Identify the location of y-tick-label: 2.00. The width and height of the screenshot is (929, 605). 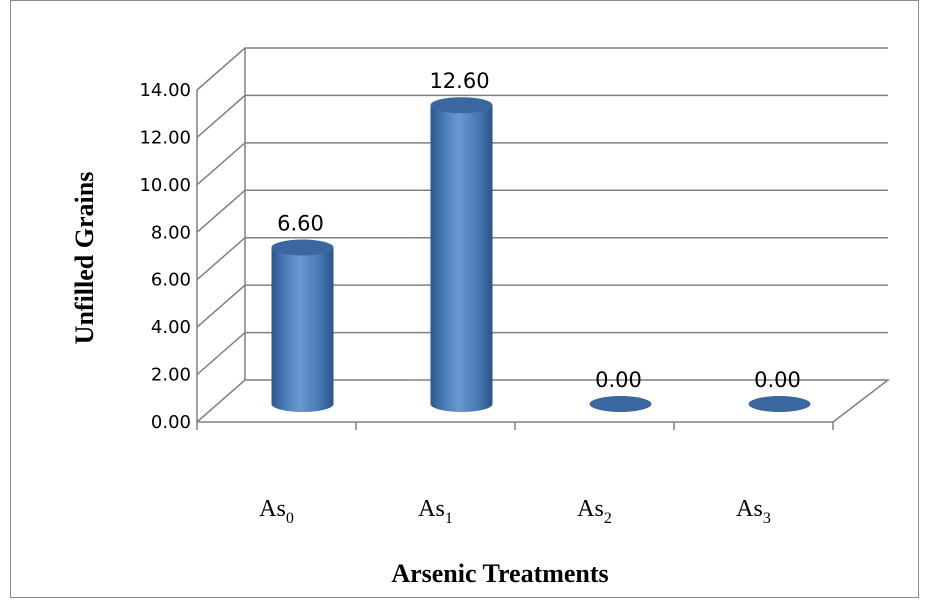
(171, 375).